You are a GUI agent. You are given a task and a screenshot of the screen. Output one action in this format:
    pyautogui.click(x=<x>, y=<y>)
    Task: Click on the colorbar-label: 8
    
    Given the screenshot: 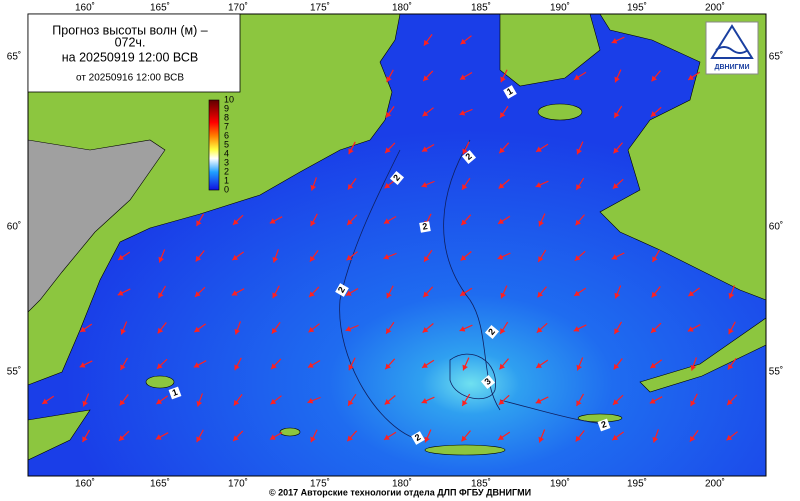 What is the action you would take?
    pyautogui.click(x=226, y=117)
    